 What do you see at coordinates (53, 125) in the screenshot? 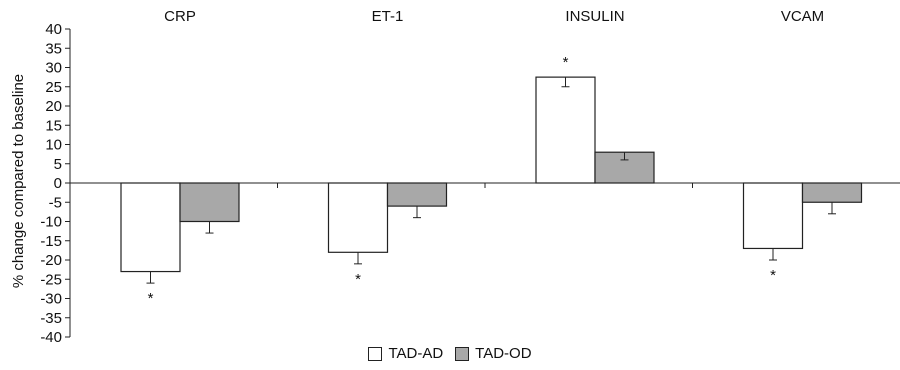
I see `y-tick-label: 15` at bounding box center [53, 125].